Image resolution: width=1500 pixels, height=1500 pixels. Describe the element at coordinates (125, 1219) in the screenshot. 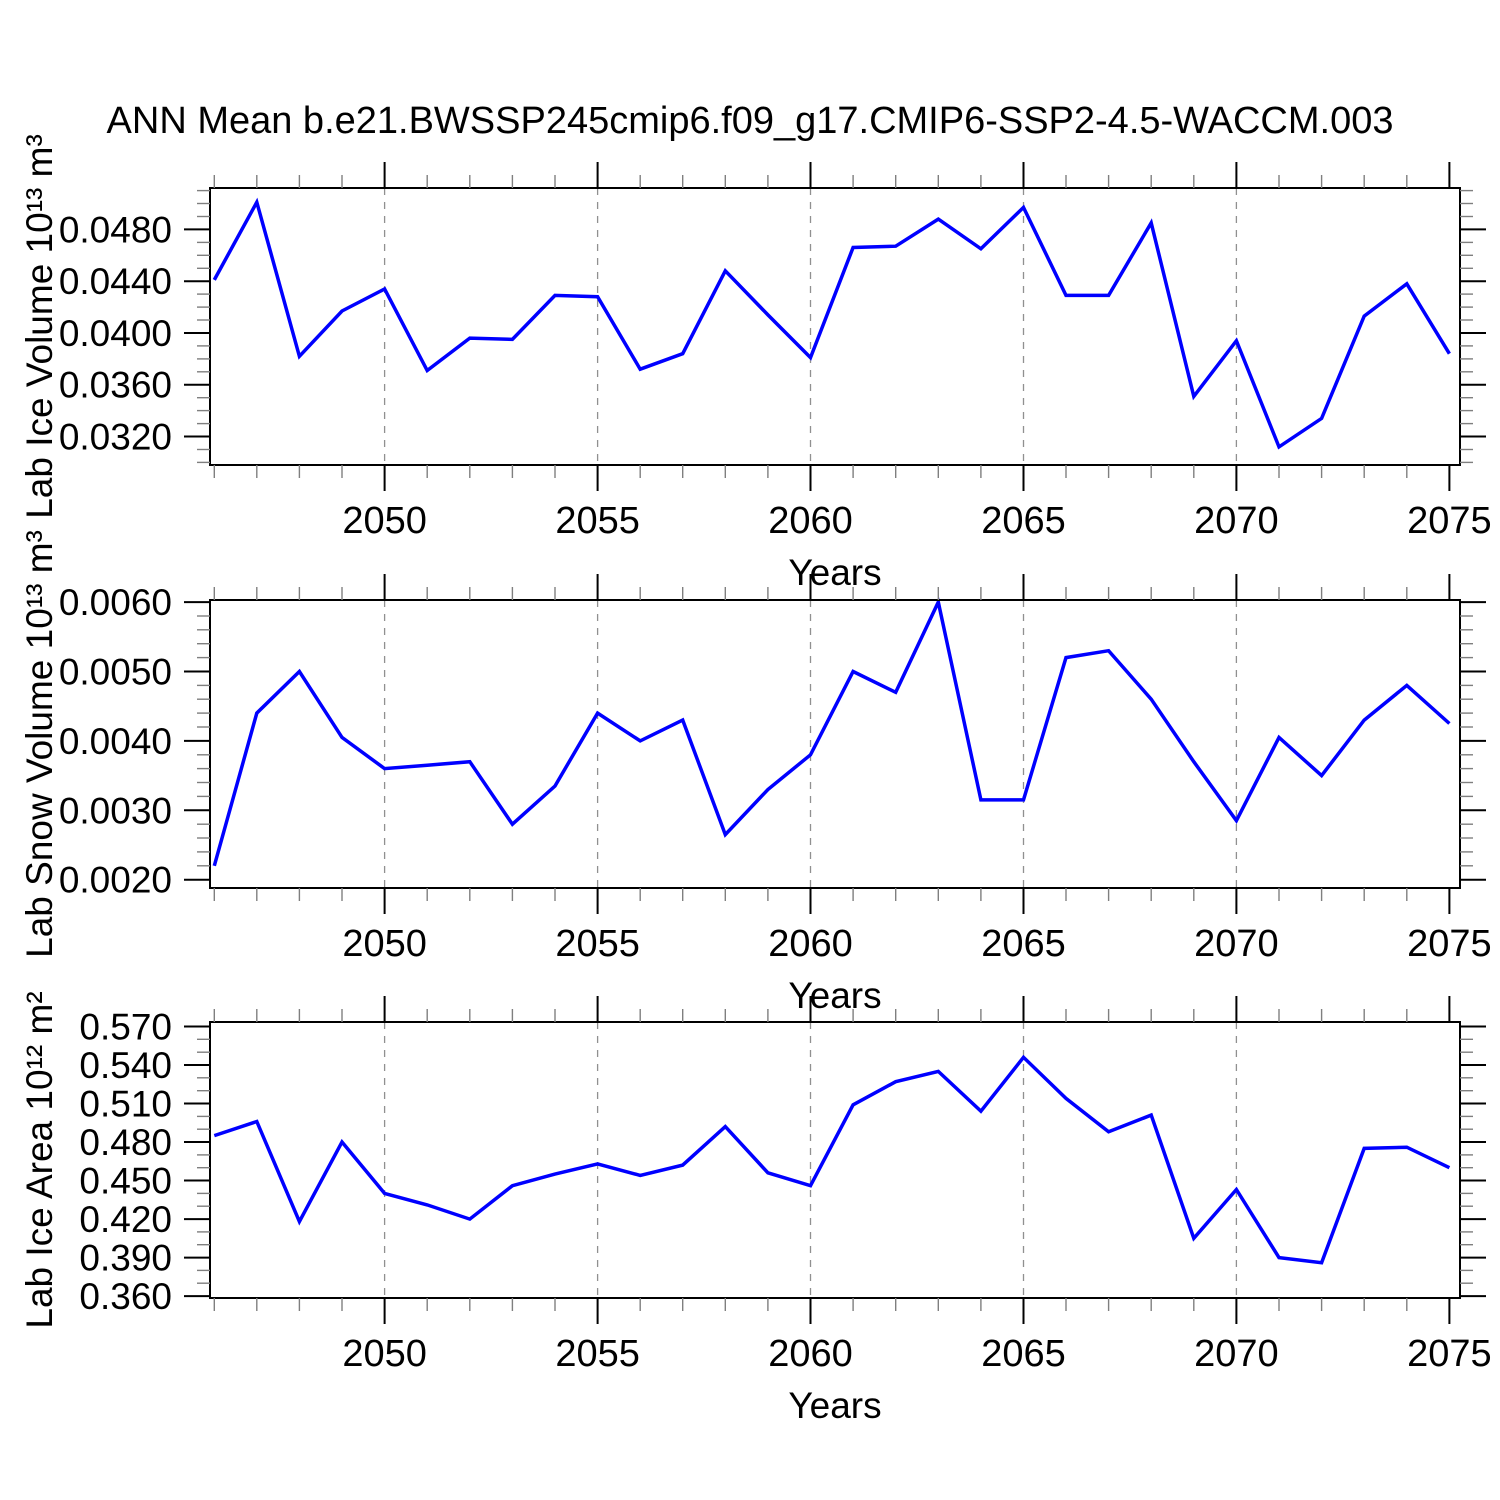

I see `y-tick-label: 0.420` at that location.